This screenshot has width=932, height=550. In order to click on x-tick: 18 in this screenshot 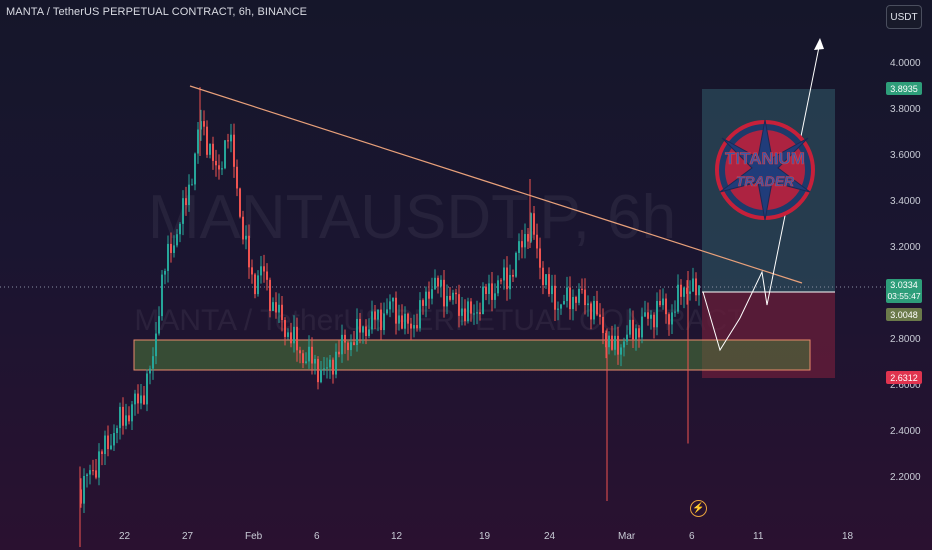, I will do `click(848, 536)`.